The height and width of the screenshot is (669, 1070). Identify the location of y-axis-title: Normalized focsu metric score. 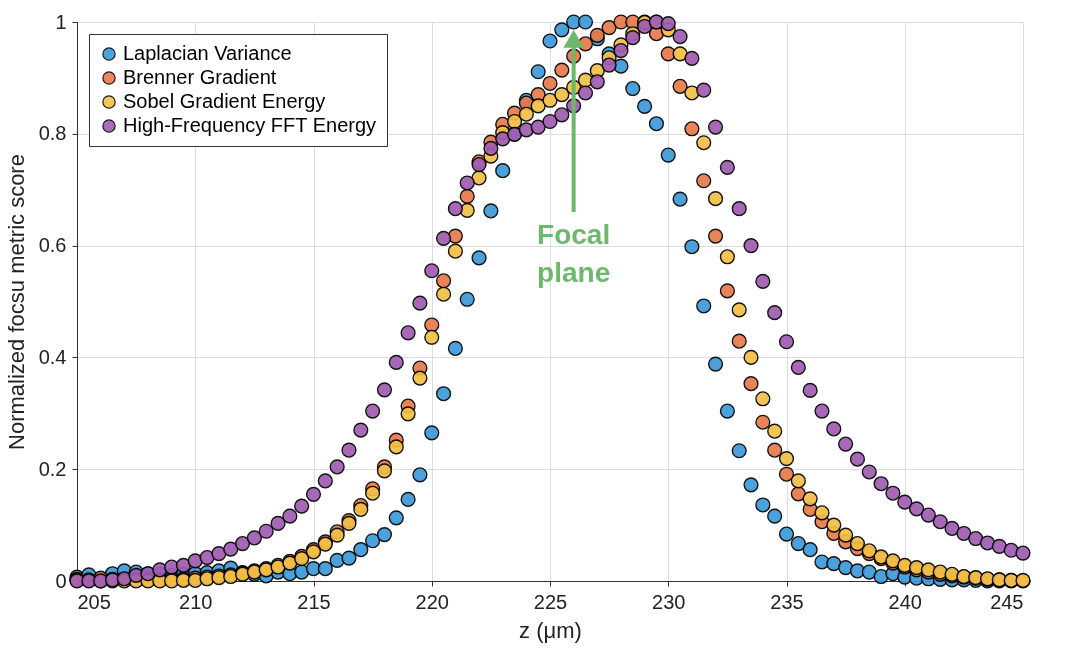
(16, 302).